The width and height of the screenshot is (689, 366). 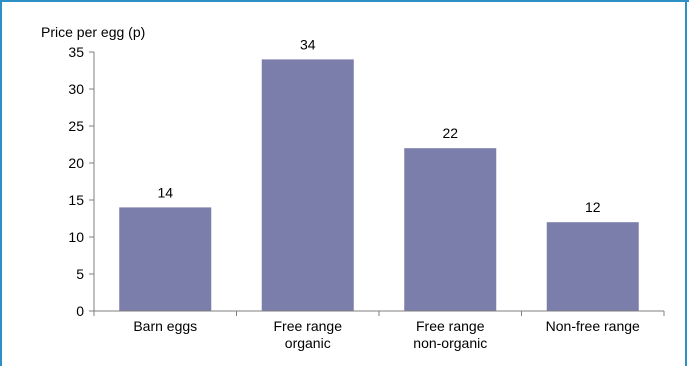 I want to click on x-category-label: Free range non-organic, so click(x=450, y=334).